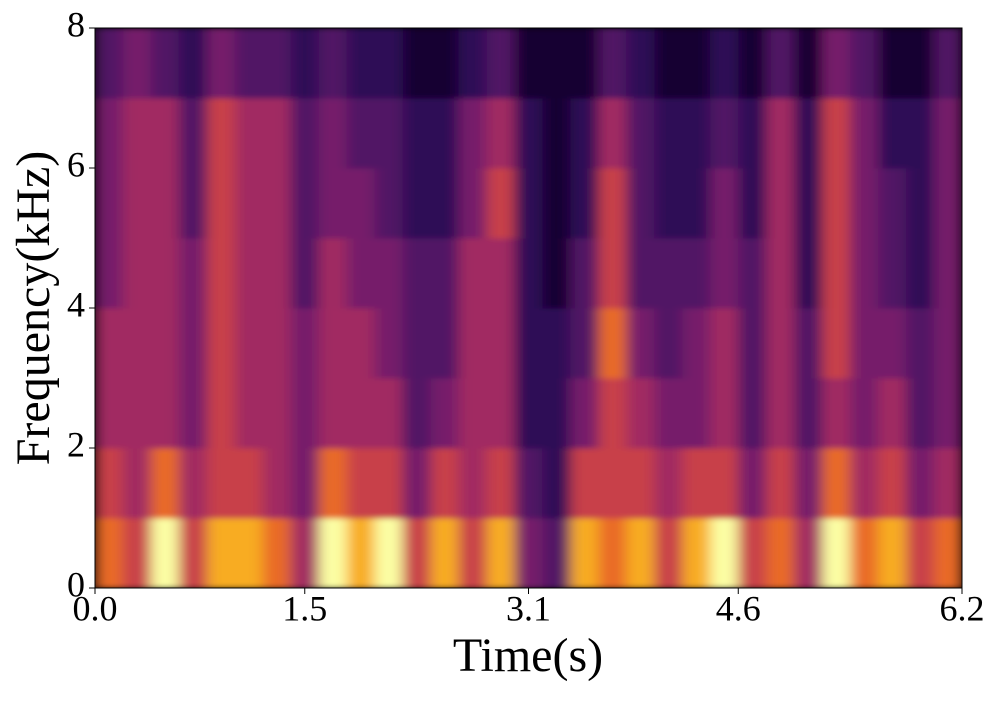  What do you see at coordinates (962, 608) in the screenshot?
I see `x-tick-label: 6.2` at bounding box center [962, 608].